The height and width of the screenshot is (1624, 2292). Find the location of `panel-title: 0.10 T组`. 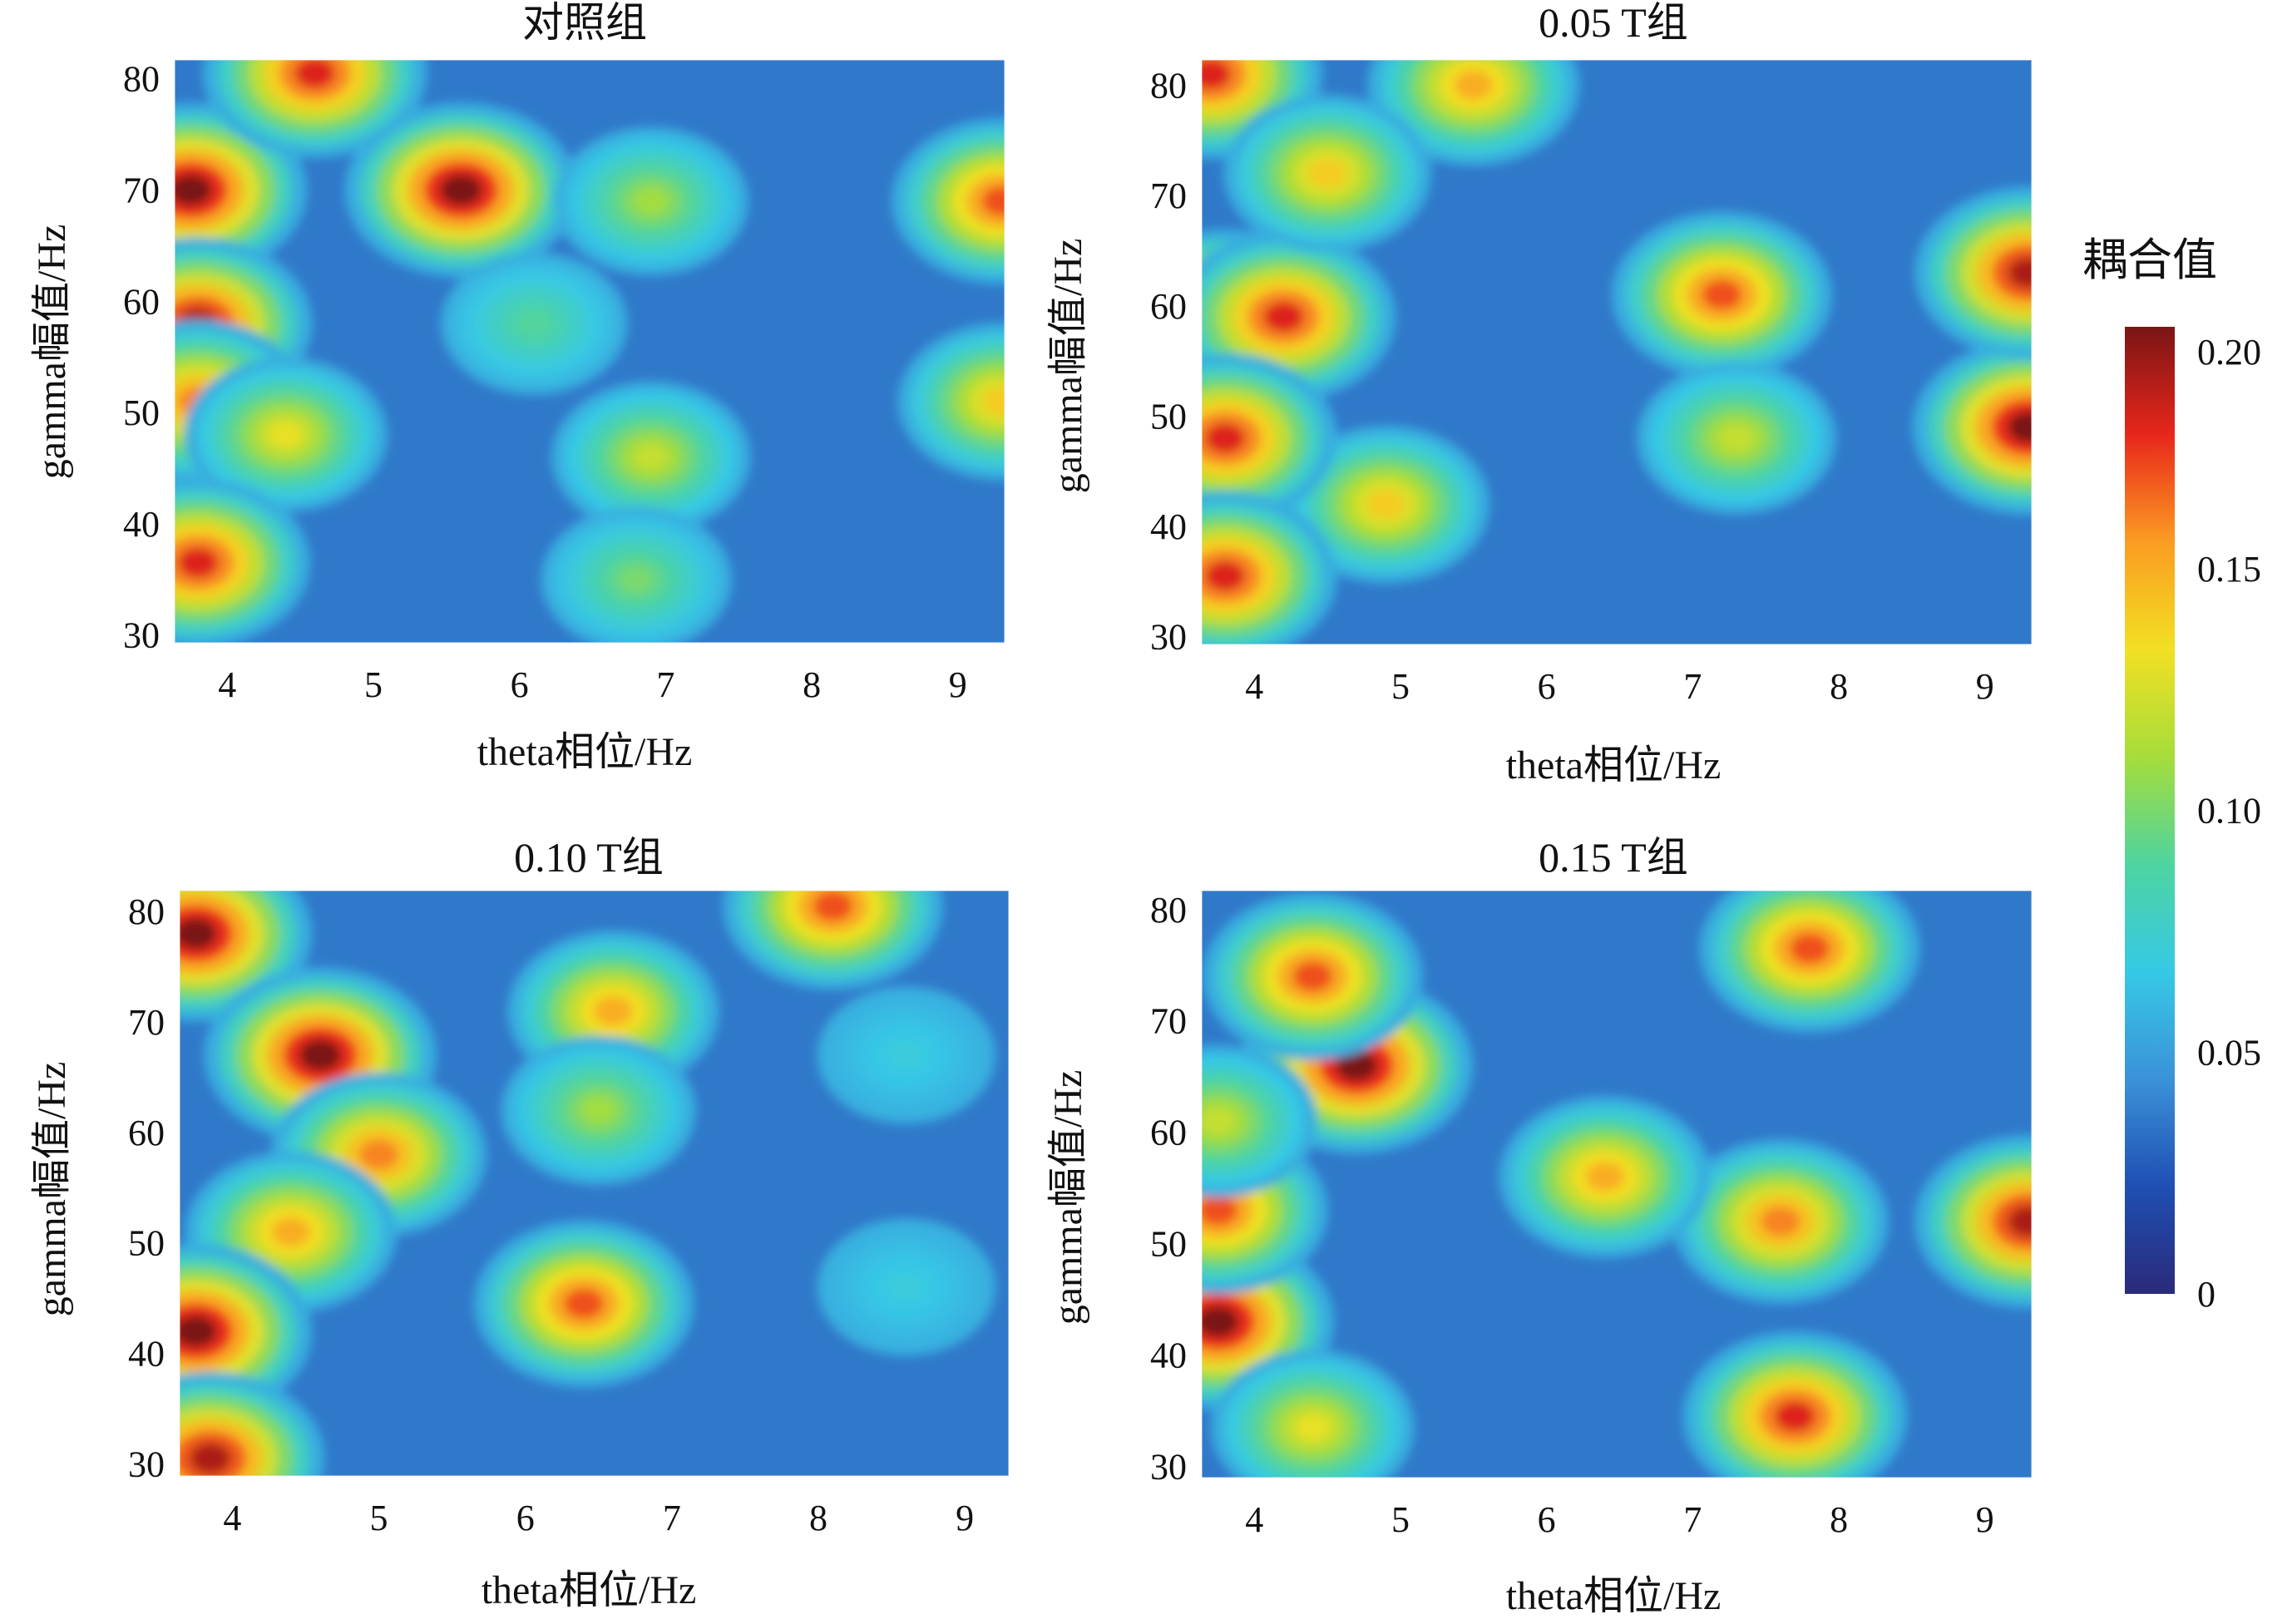

panel-title: 0.10 T组 is located at coordinates (589, 858).